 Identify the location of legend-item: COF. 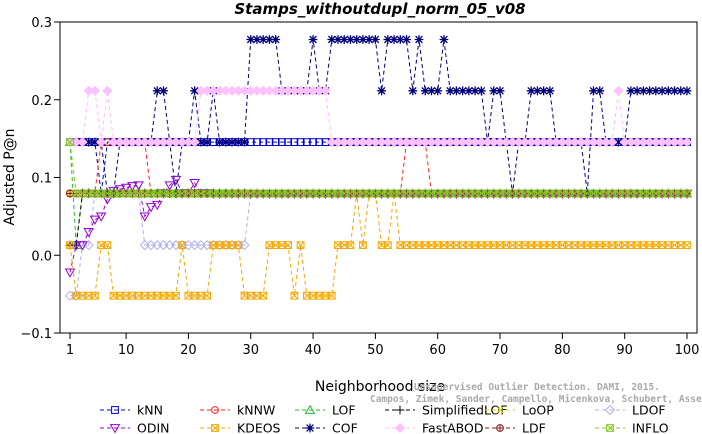
(326, 427).